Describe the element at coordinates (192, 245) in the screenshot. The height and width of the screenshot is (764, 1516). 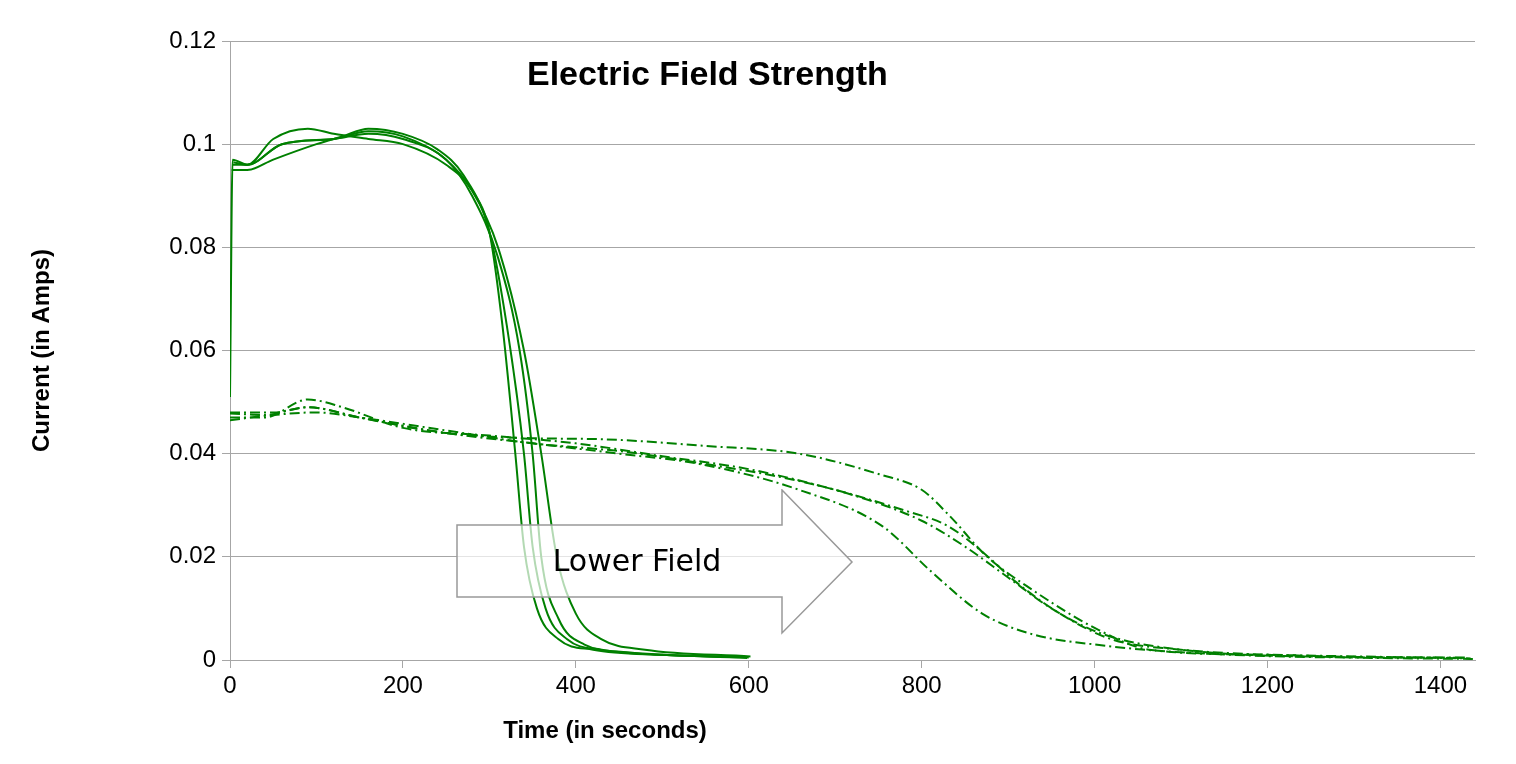
I see `y-tick-label: 0.08` at that location.